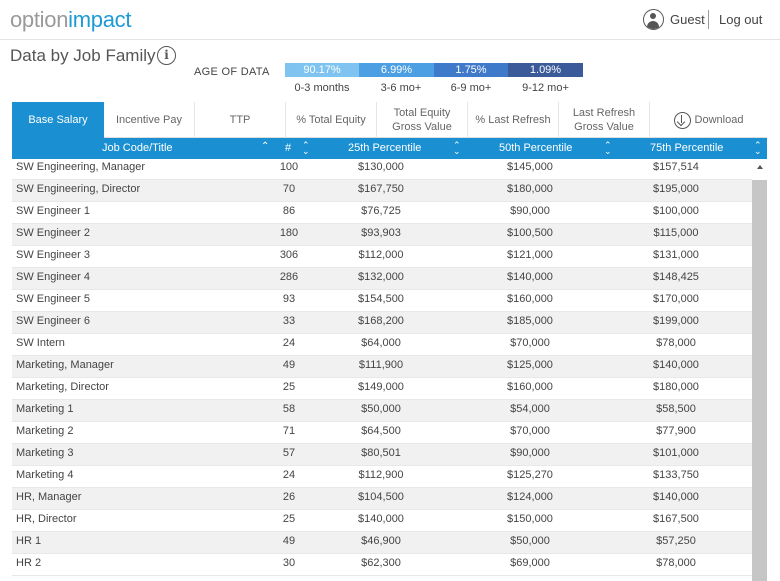 This screenshot has height=581, width=780. I want to click on cell-job-title: HR, Director, so click(46, 519).